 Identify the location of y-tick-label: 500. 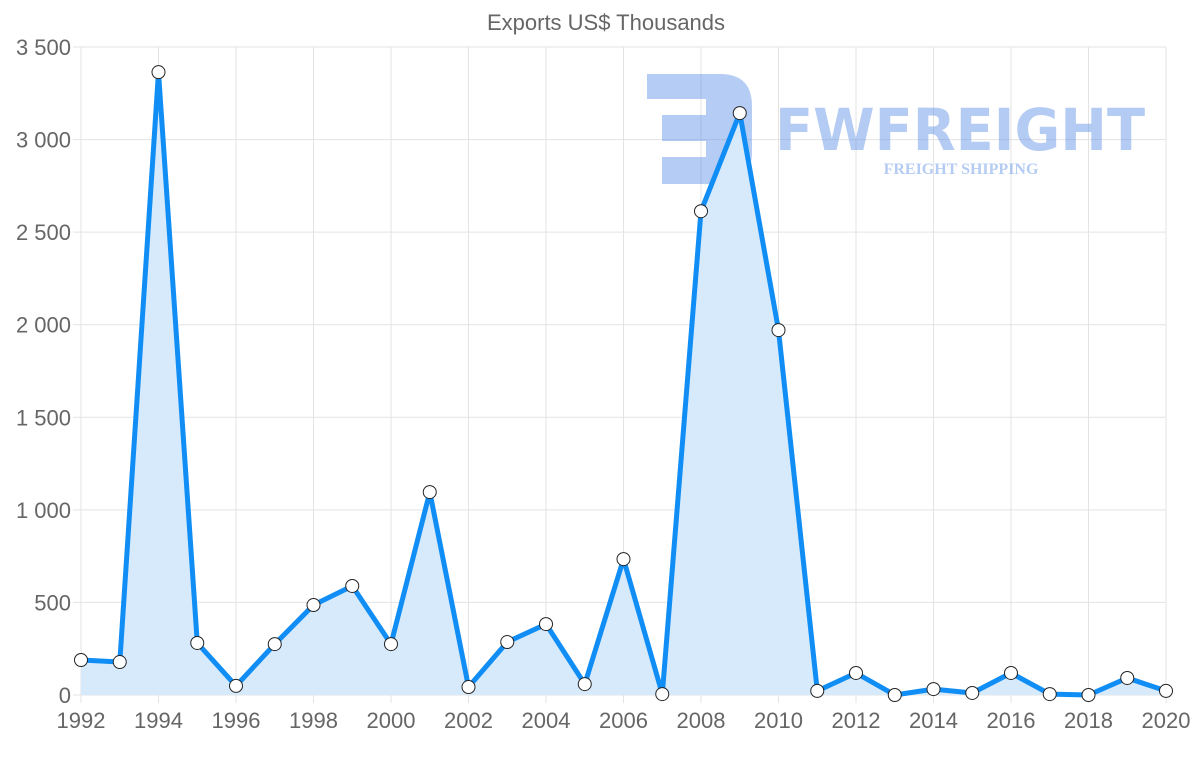
(52, 602).